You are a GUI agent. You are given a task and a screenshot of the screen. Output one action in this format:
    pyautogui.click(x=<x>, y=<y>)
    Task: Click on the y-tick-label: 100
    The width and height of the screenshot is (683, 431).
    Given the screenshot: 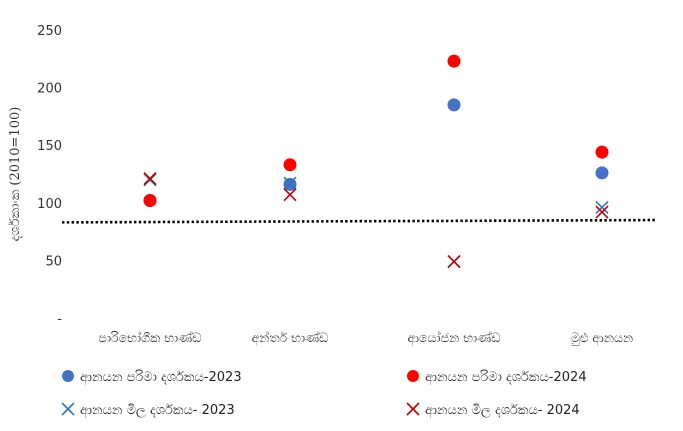 What is the action you would take?
    pyautogui.click(x=49, y=204)
    